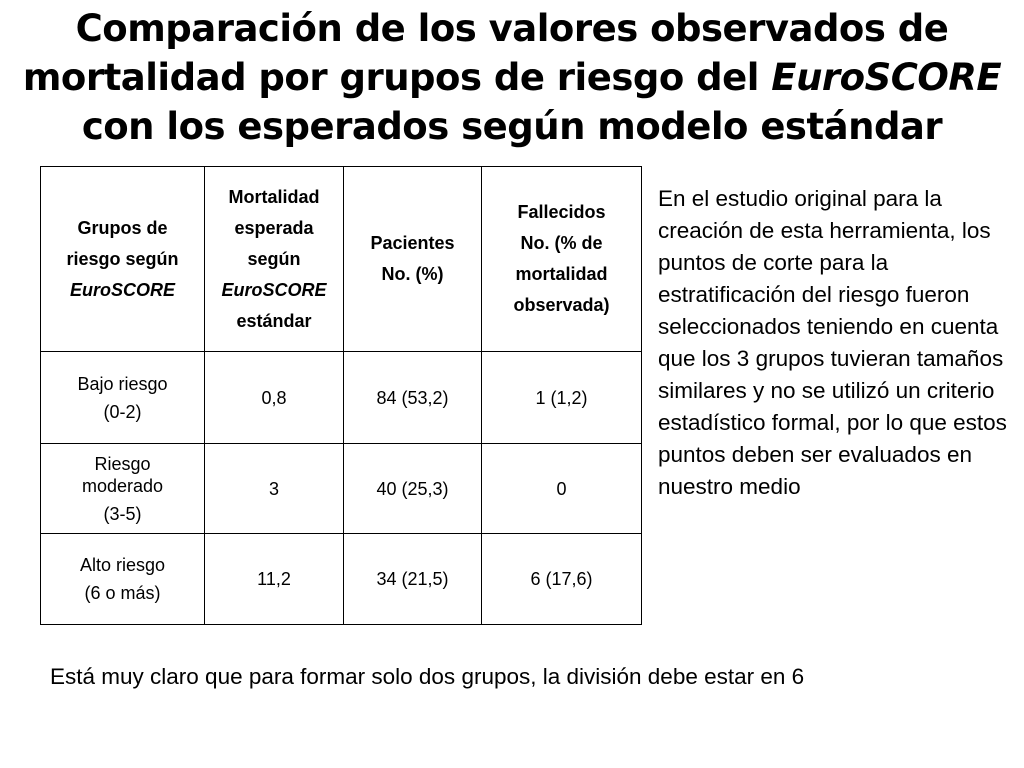 The height and width of the screenshot is (768, 1024). Describe the element at coordinates (561, 212) in the screenshot. I see `header-deaths-line: Fallecidos` at that location.